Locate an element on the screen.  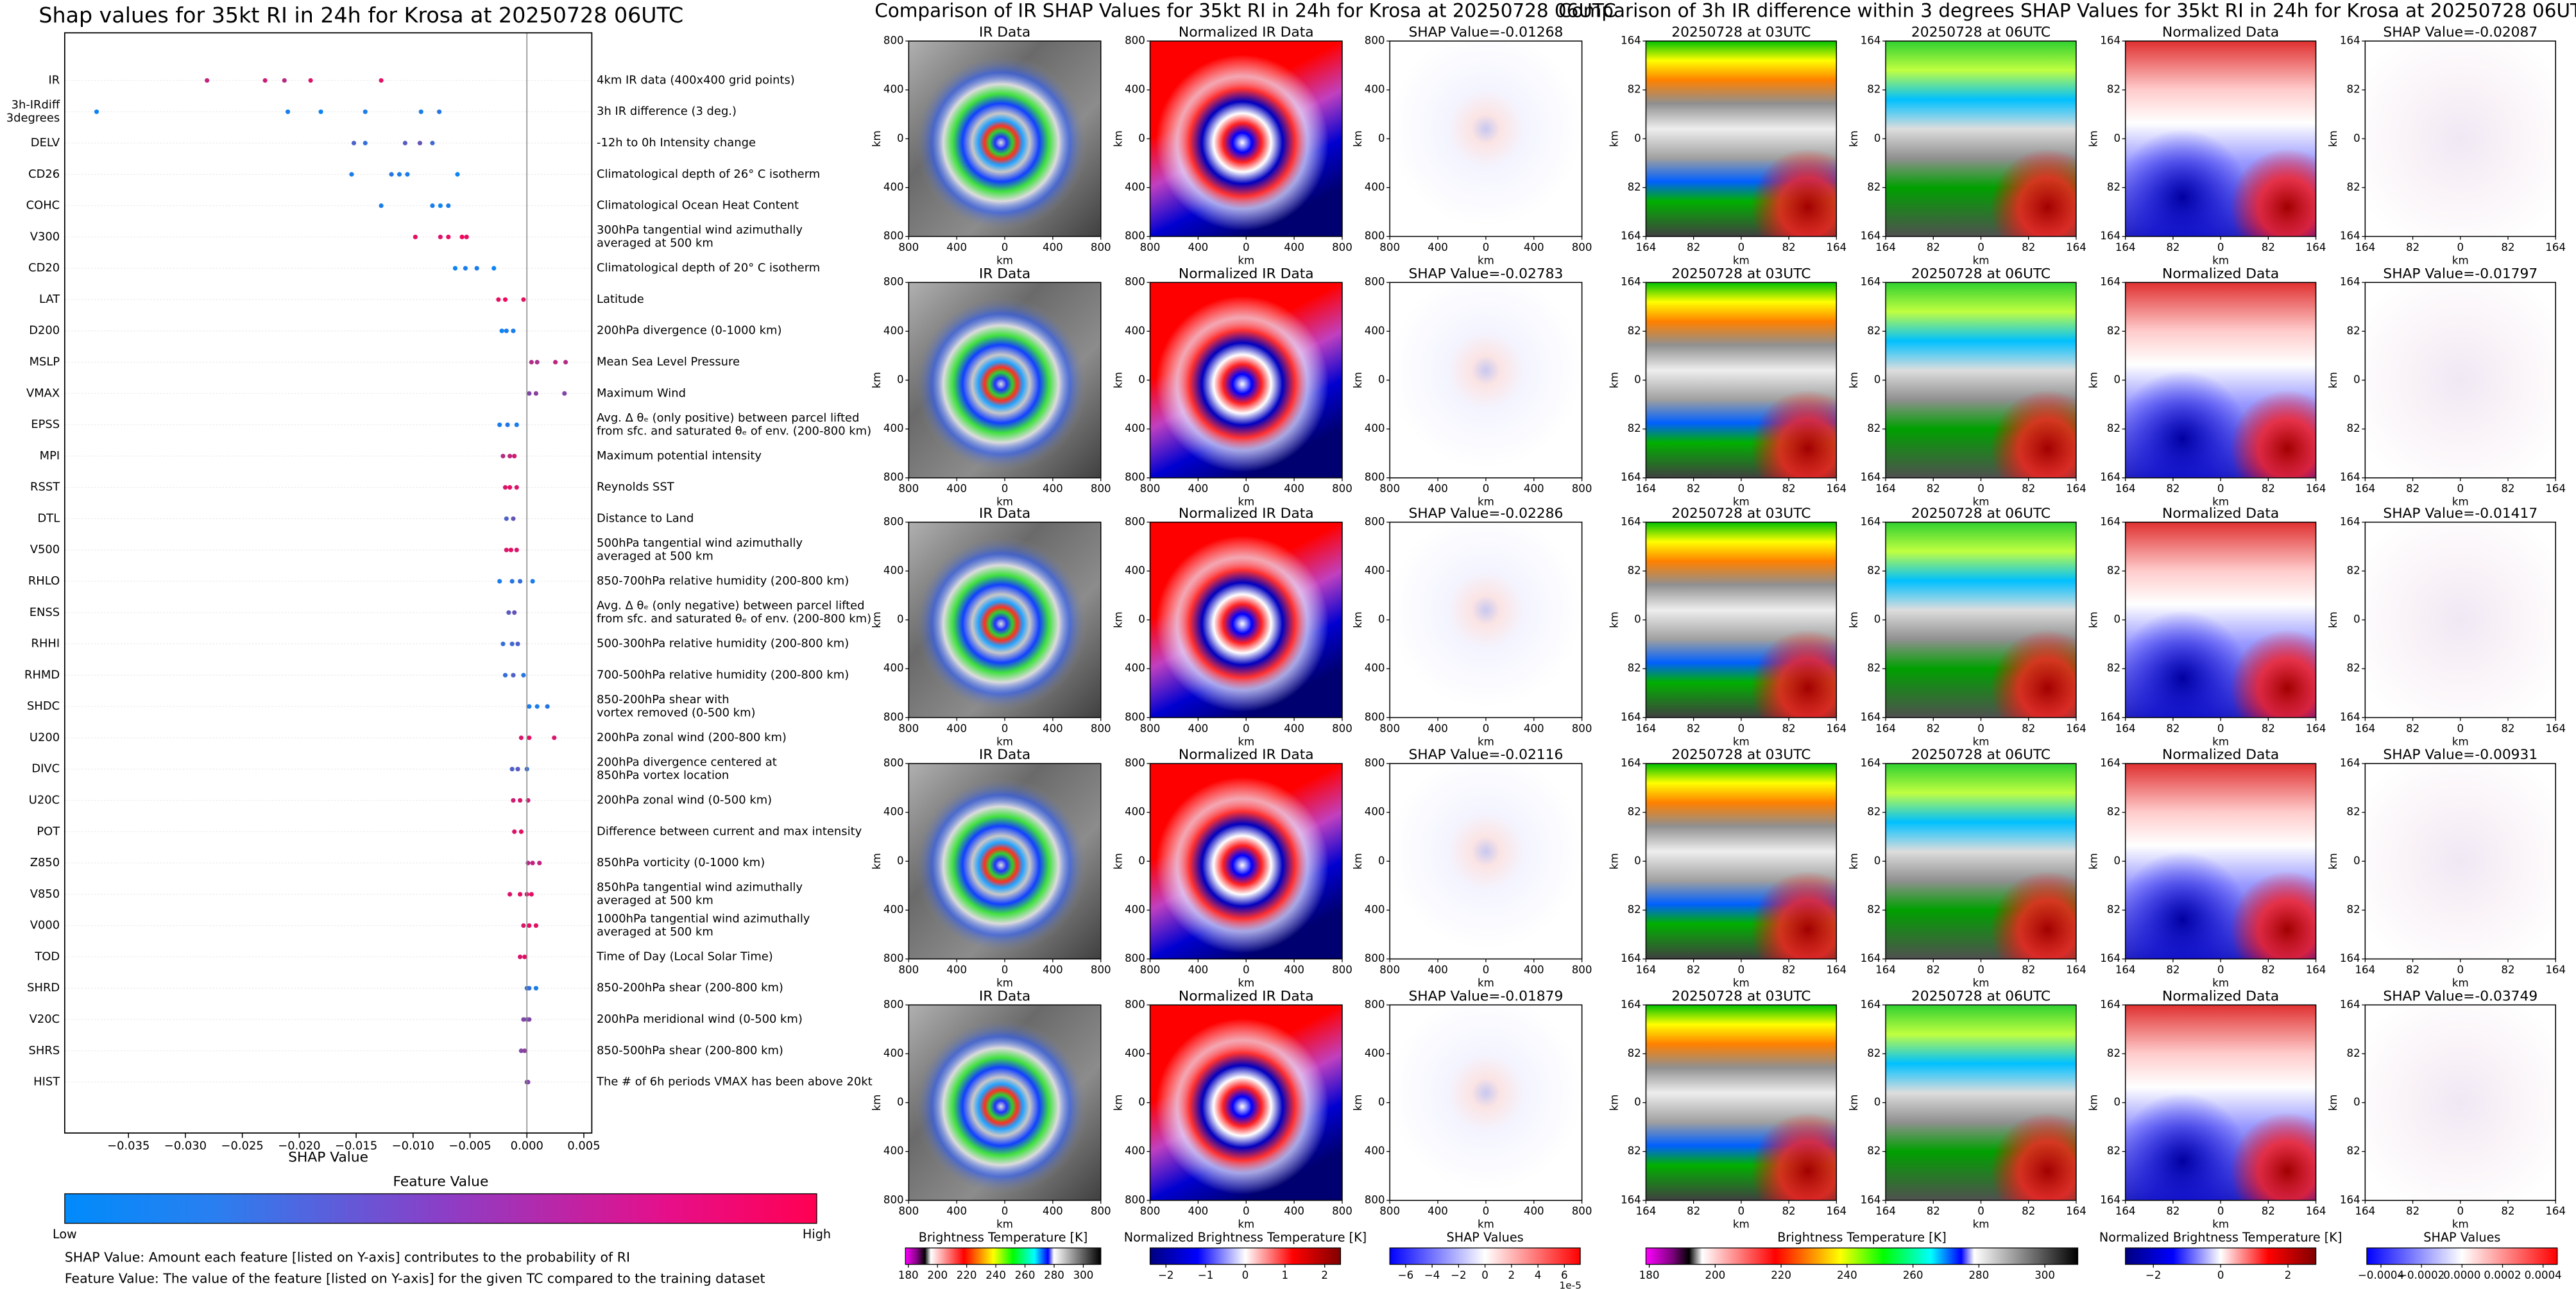
feature-label-line: SHRS is located at coordinates (44, 1050).